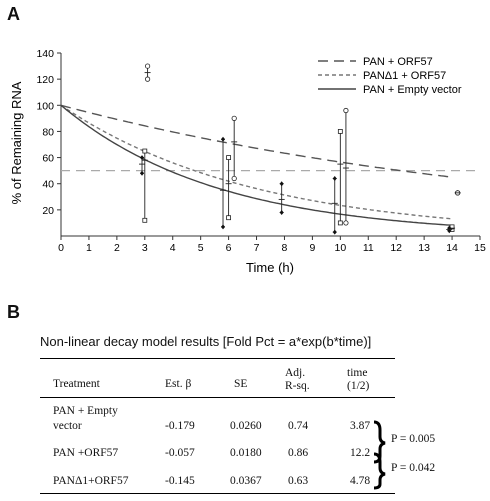  Describe the element at coordinates (217, 397) in the screenshot. I see `table-header-rule` at that location.